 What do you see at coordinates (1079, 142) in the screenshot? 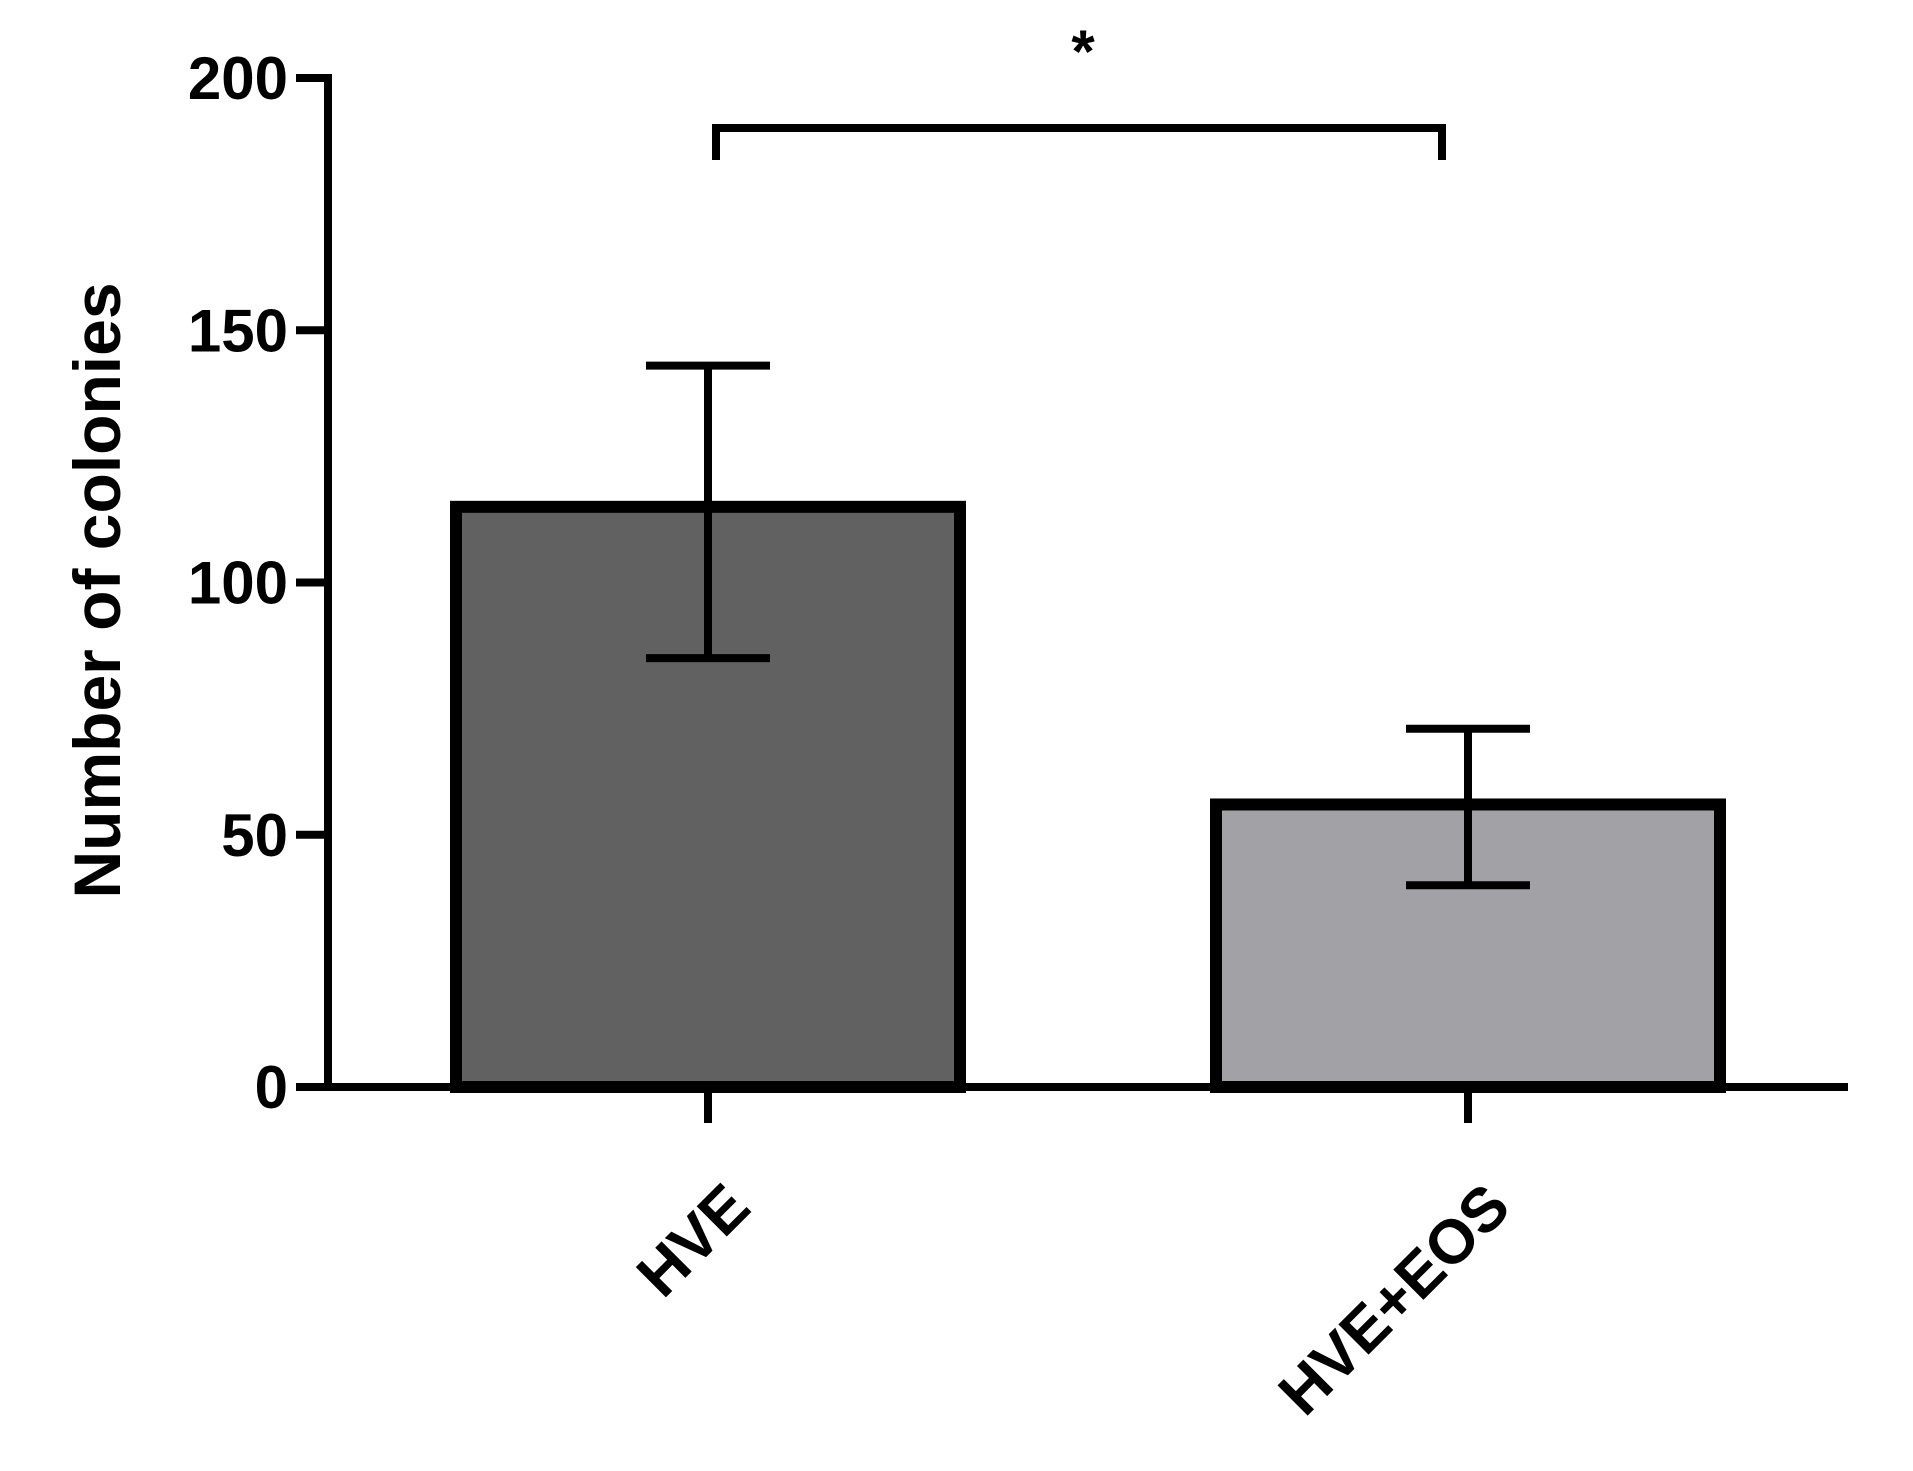
I see `significance-bracket` at bounding box center [1079, 142].